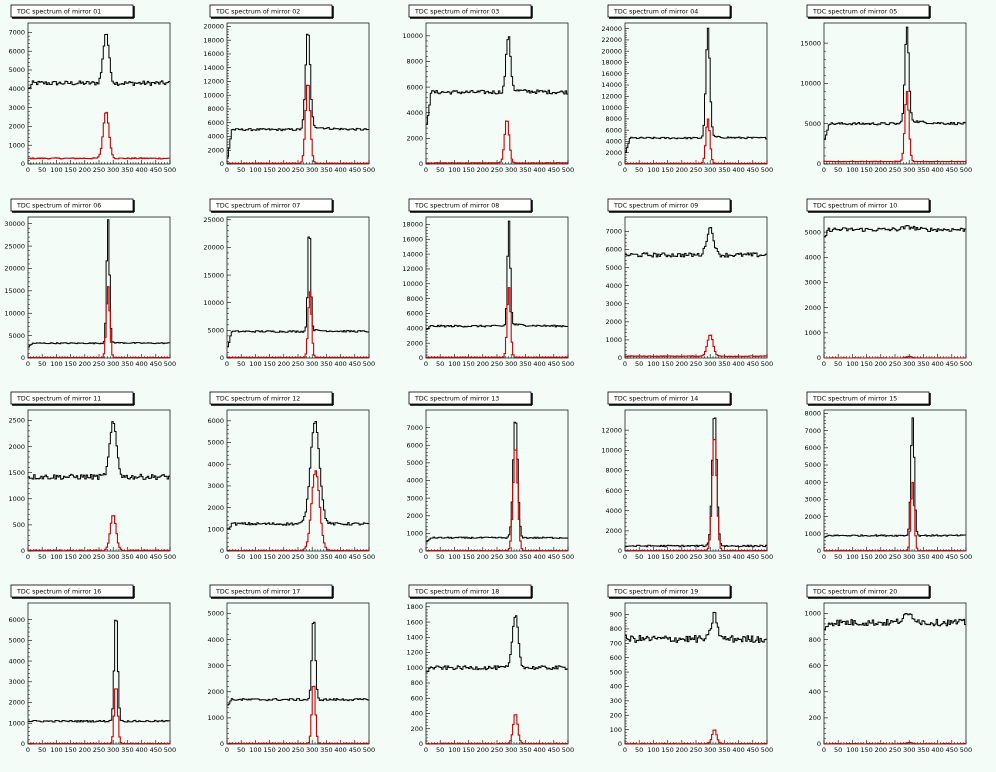  Describe the element at coordinates (414, 607) in the screenshot. I see `y-tick-label: 1800` at that location.